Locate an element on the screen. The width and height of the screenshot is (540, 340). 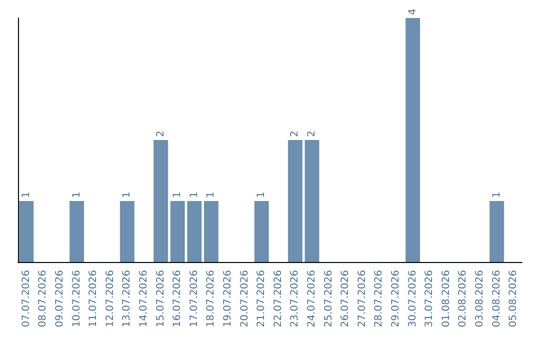
x-tick-label: 05.08.2026 is located at coordinates (514, 299).